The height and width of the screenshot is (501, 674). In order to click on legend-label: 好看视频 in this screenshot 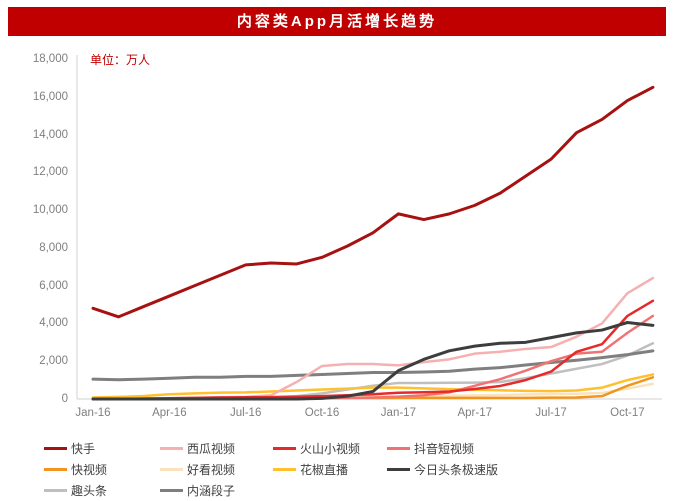, I will do `click(211, 470)`.